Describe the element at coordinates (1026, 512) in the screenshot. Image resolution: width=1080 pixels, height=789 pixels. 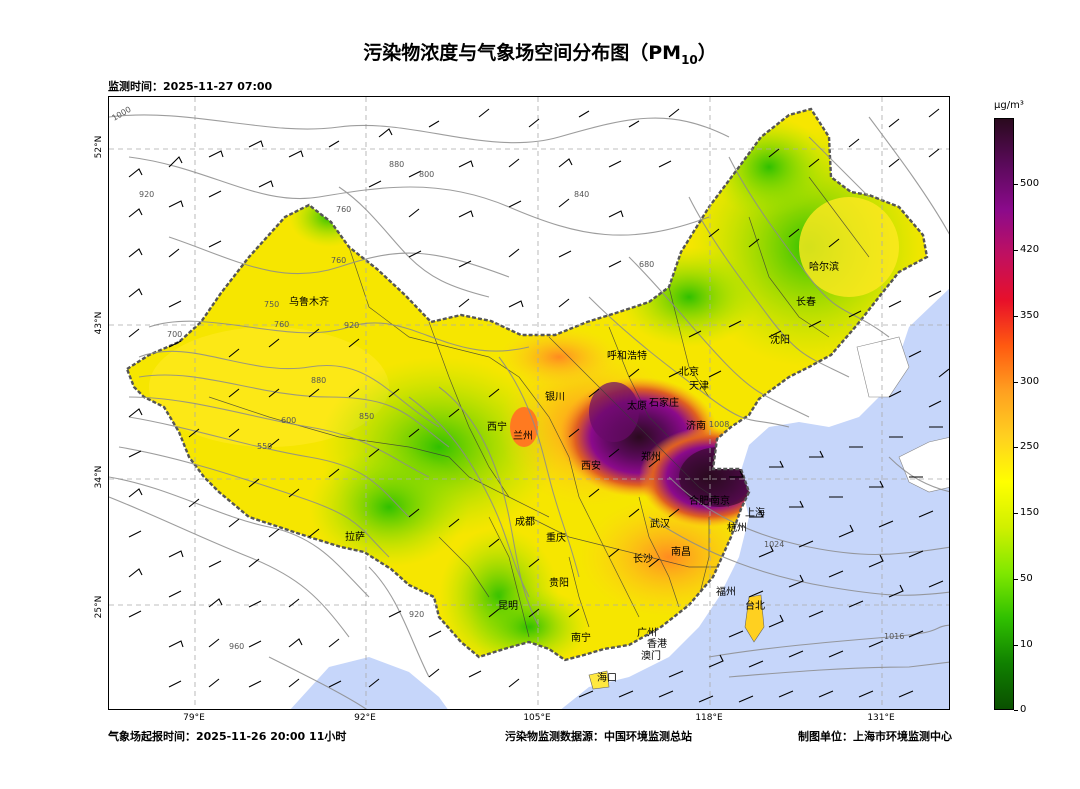
I see `colorbar-tick: 150` at that location.